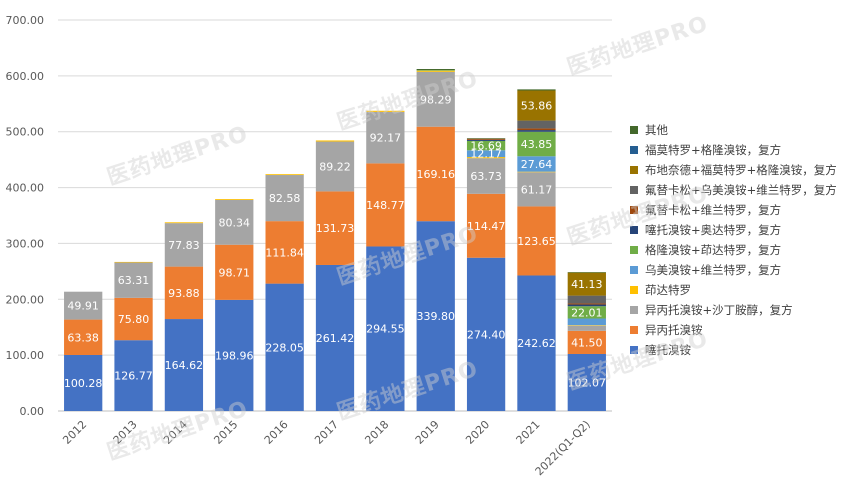 Image resolution: width=858 pixels, height=494 pixels. What do you see at coordinates (25, 76) in the screenshot?
I see `y-tick-label: 600.00` at bounding box center [25, 76].